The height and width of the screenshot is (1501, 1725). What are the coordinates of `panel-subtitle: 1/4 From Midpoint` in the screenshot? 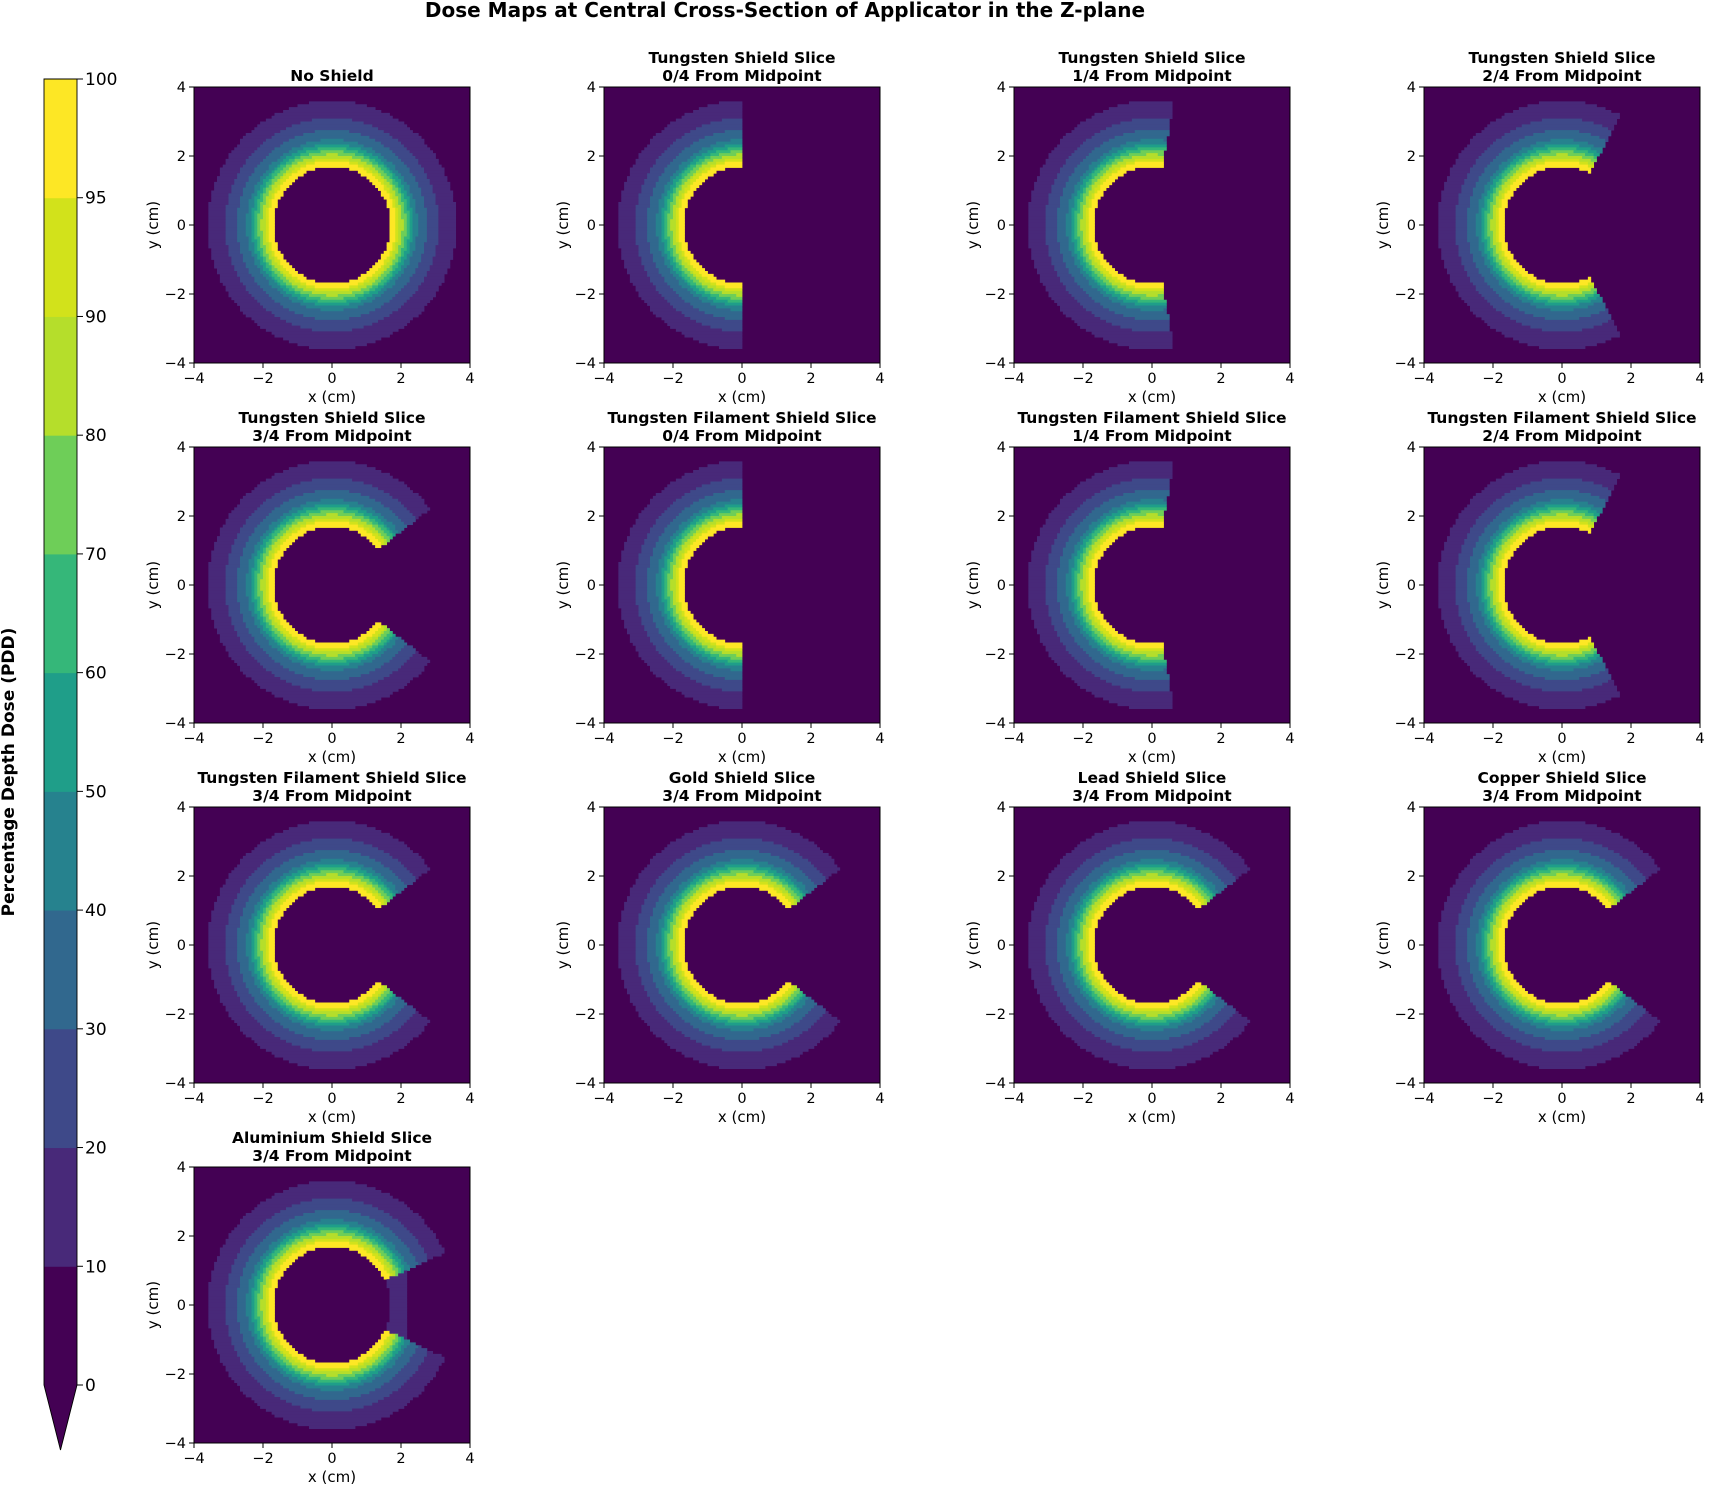 It's located at (1152, 76).